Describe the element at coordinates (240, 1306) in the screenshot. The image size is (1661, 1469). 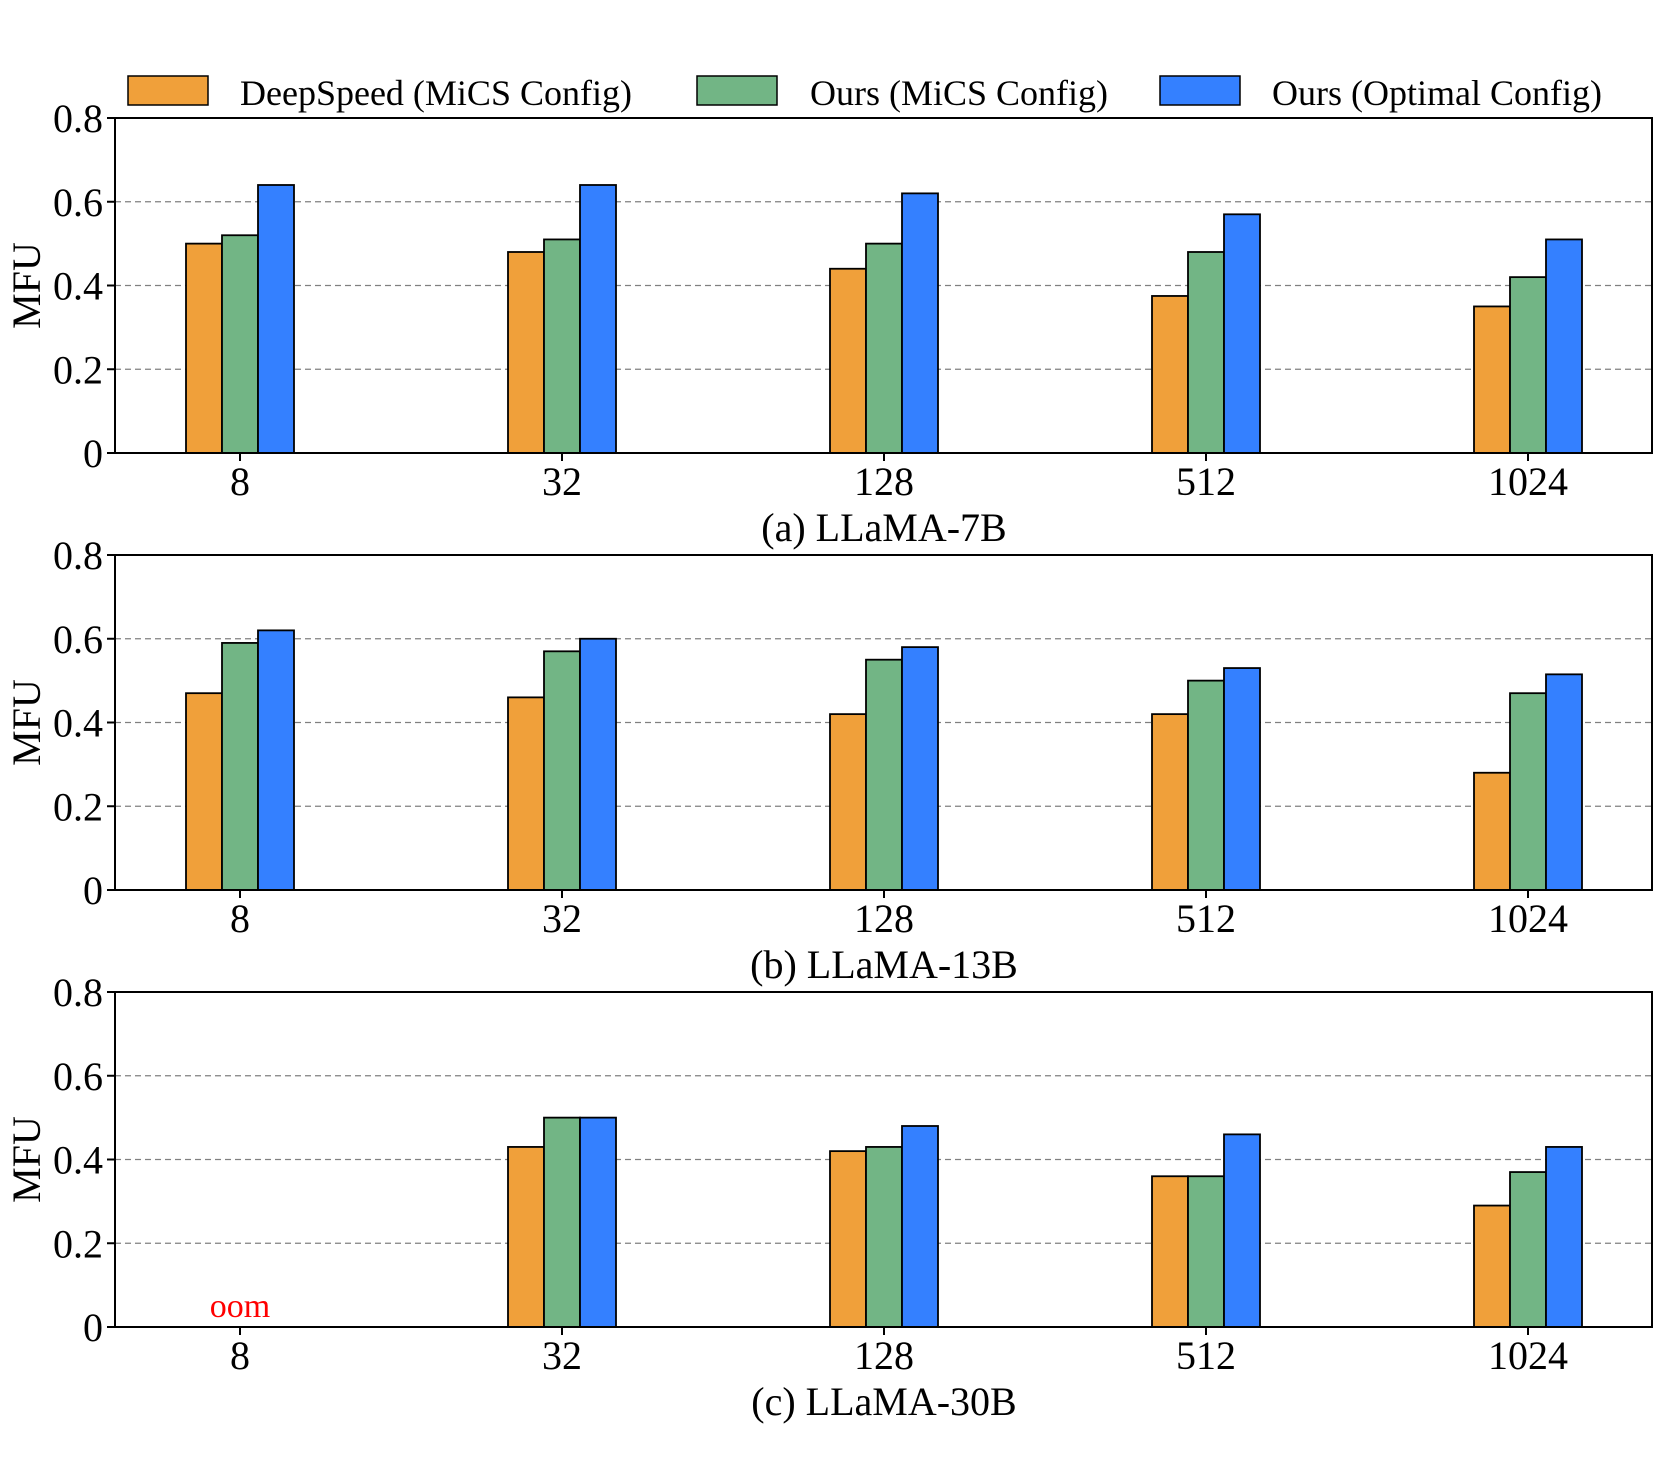
I see `annotation-label: oom` at that location.